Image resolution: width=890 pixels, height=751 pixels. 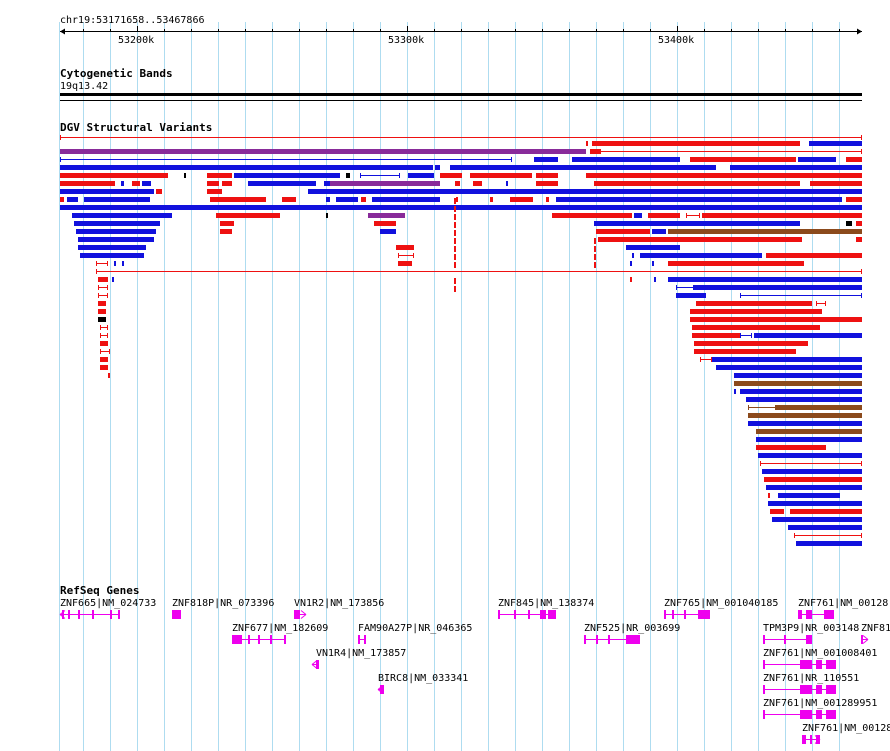 What do you see at coordinates (136, 40) in the screenshot?
I see `ruler-tick-label: 53200k` at bounding box center [136, 40].